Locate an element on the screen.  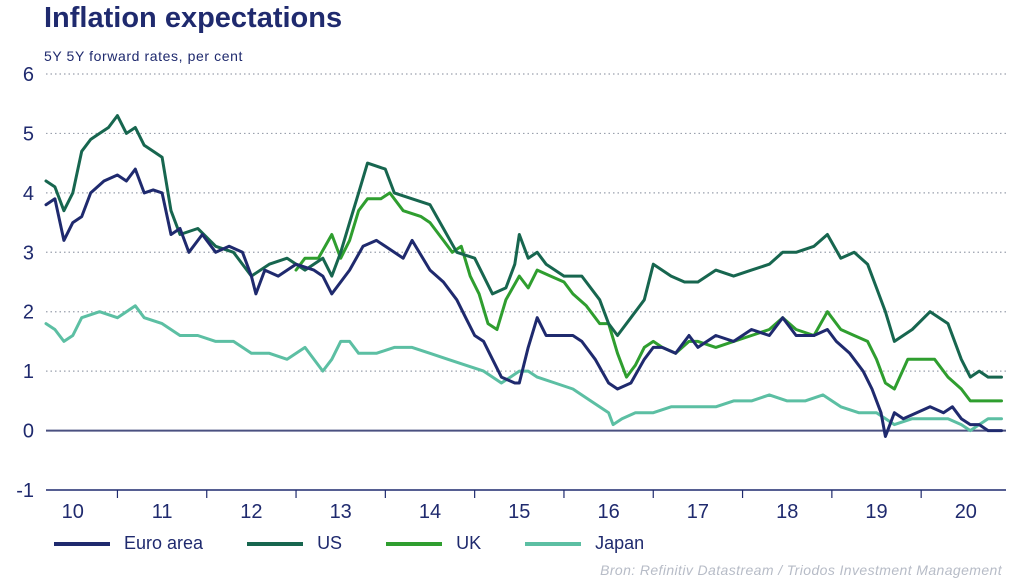
x-tick-label-18: 18 is located at coordinates (787, 512).